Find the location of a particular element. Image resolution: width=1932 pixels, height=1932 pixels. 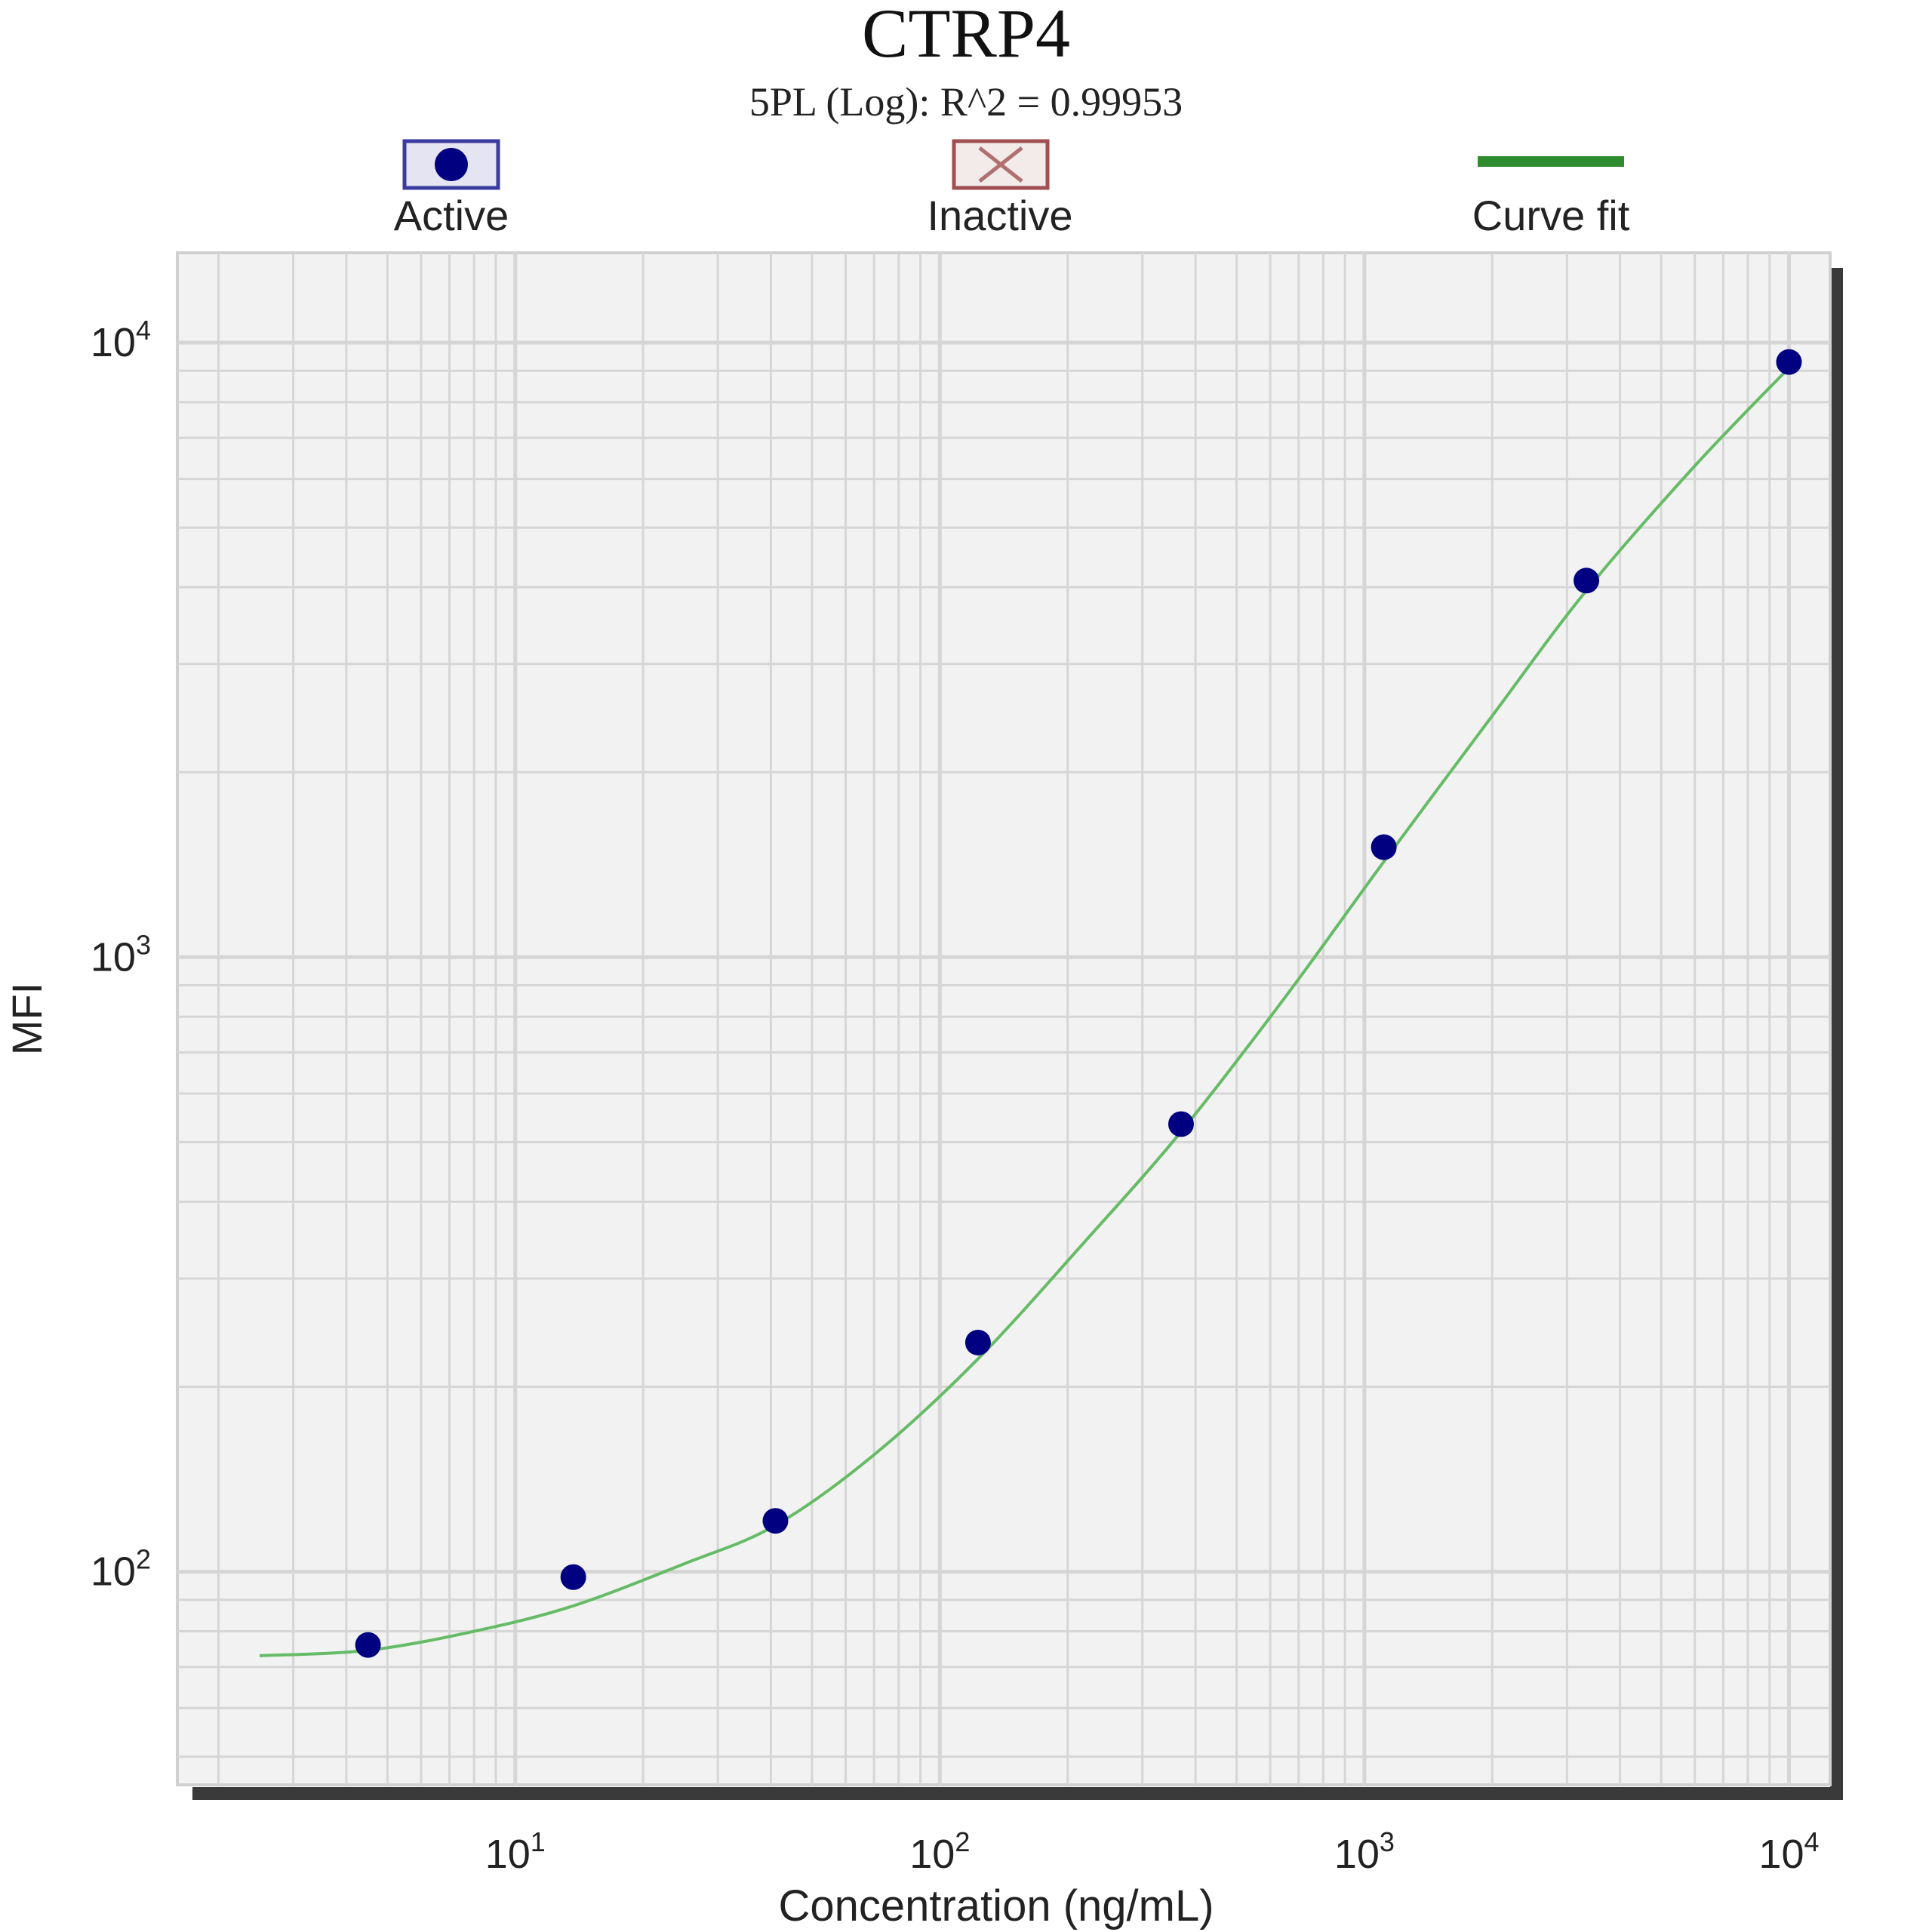

legend-item-curve-fit: Curve fit is located at coordinates (1551, 197).